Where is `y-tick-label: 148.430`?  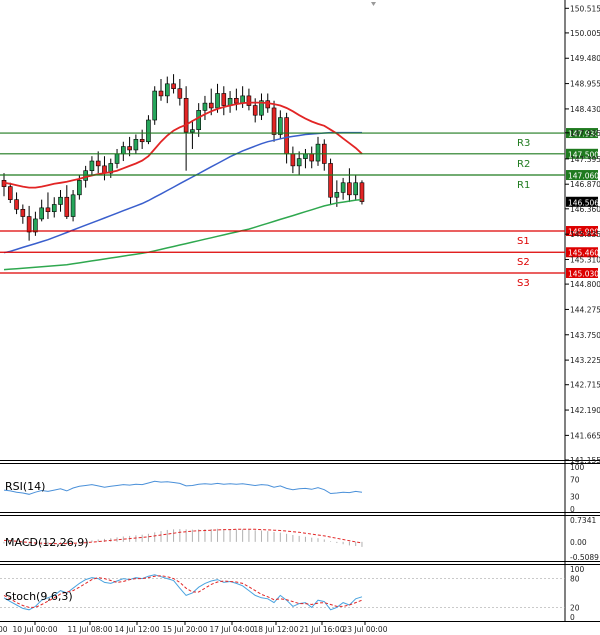
y-tick-label: 148.430 is located at coordinates (585, 109).